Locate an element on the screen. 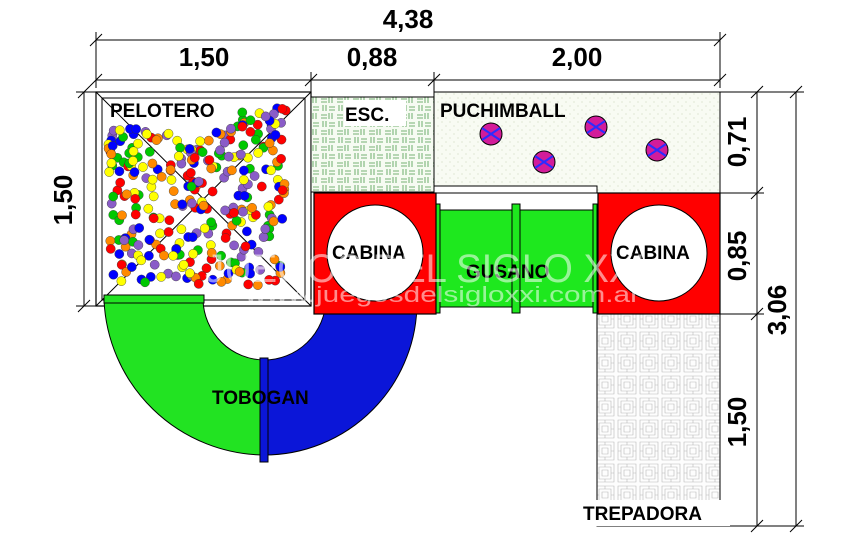 This screenshot has width=854, height=553. cabina-left: CABINA is located at coordinates (375, 253).